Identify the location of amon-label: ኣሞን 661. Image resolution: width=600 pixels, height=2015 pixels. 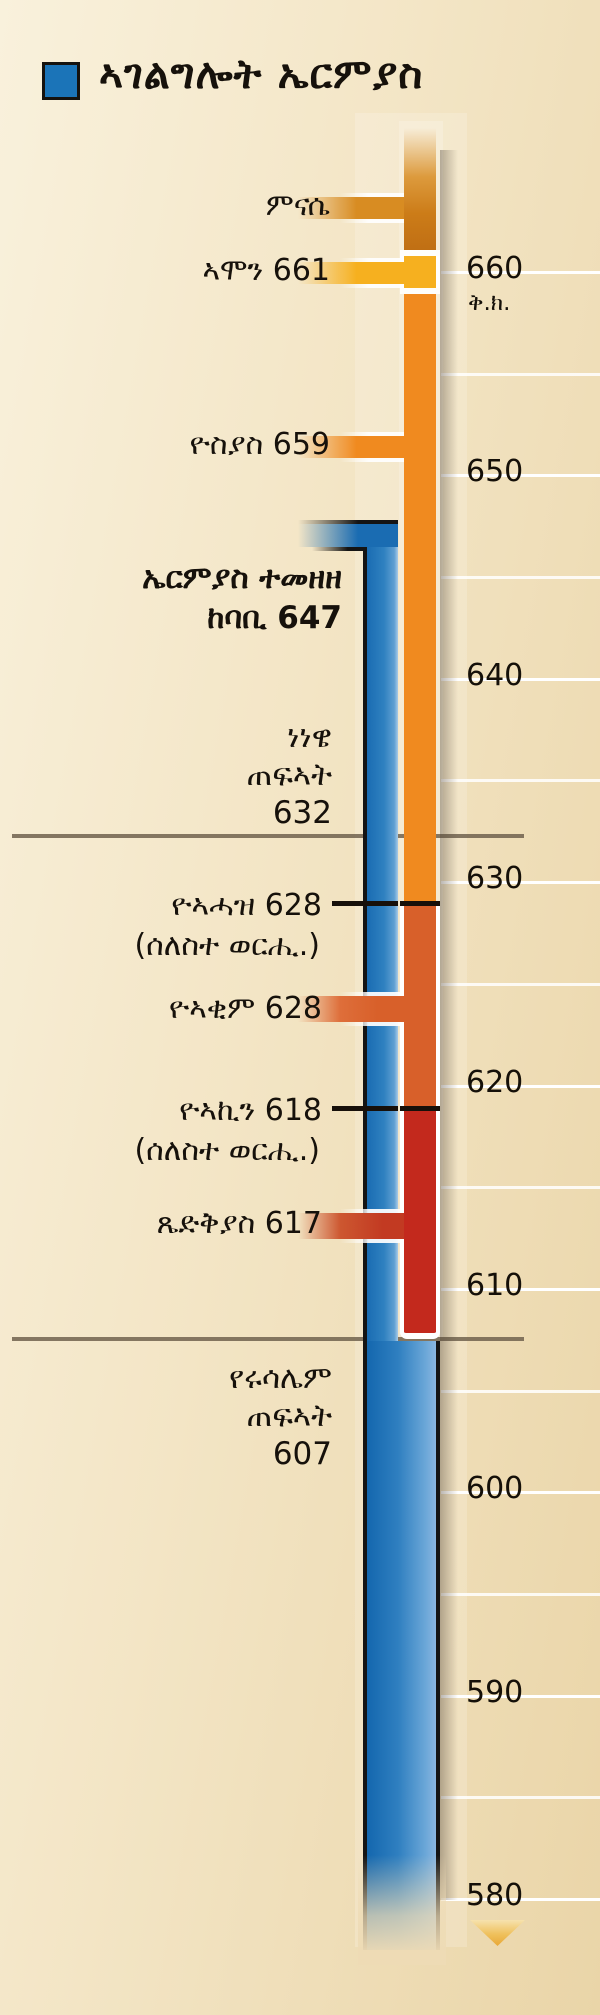
(266, 270).